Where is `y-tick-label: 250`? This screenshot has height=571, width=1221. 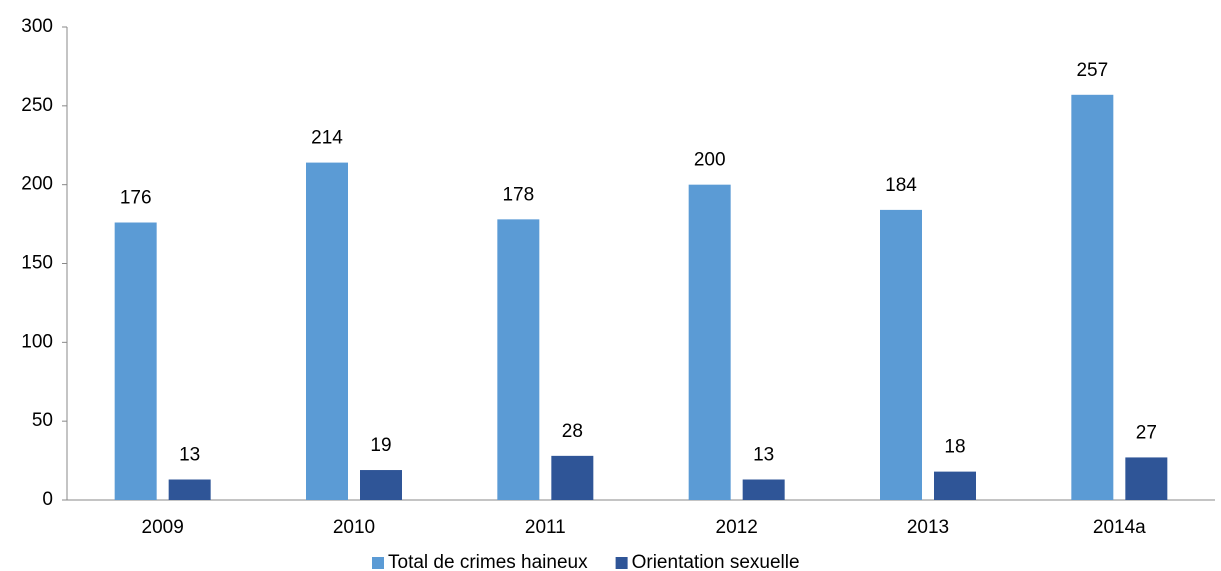
y-tick-label: 250 is located at coordinates (37, 105).